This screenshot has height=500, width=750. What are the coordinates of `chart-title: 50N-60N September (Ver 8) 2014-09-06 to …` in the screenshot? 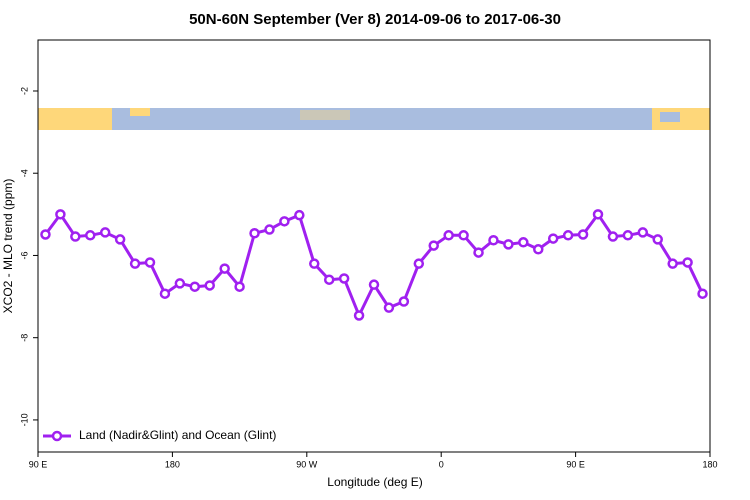 It's located at (375, 19).